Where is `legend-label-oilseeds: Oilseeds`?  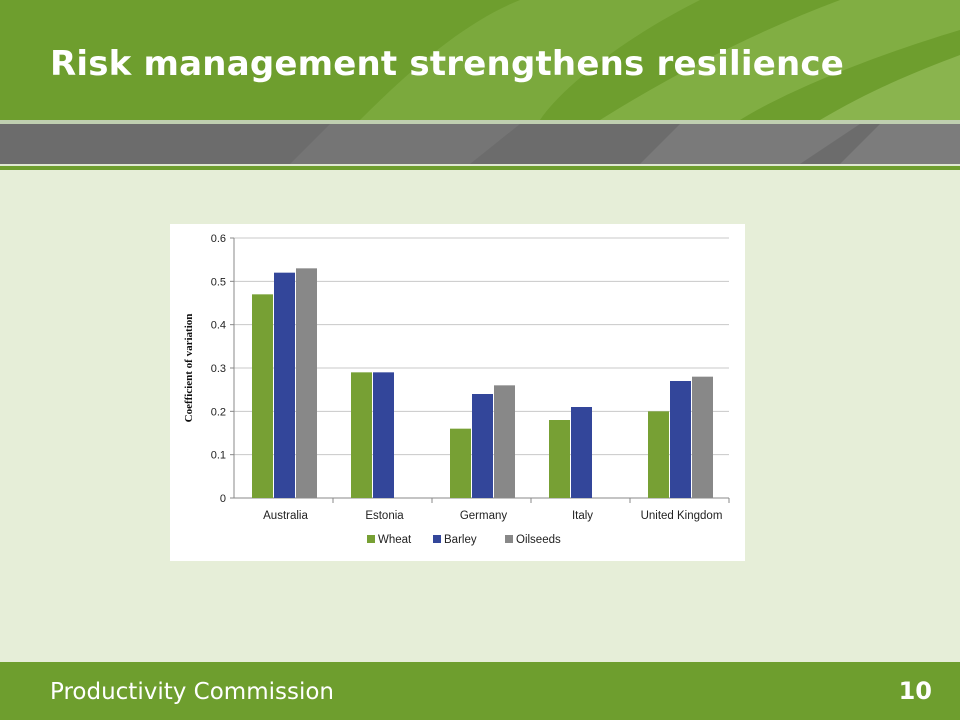 legend-label-oilseeds: Oilseeds is located at coordinates (538, 540).